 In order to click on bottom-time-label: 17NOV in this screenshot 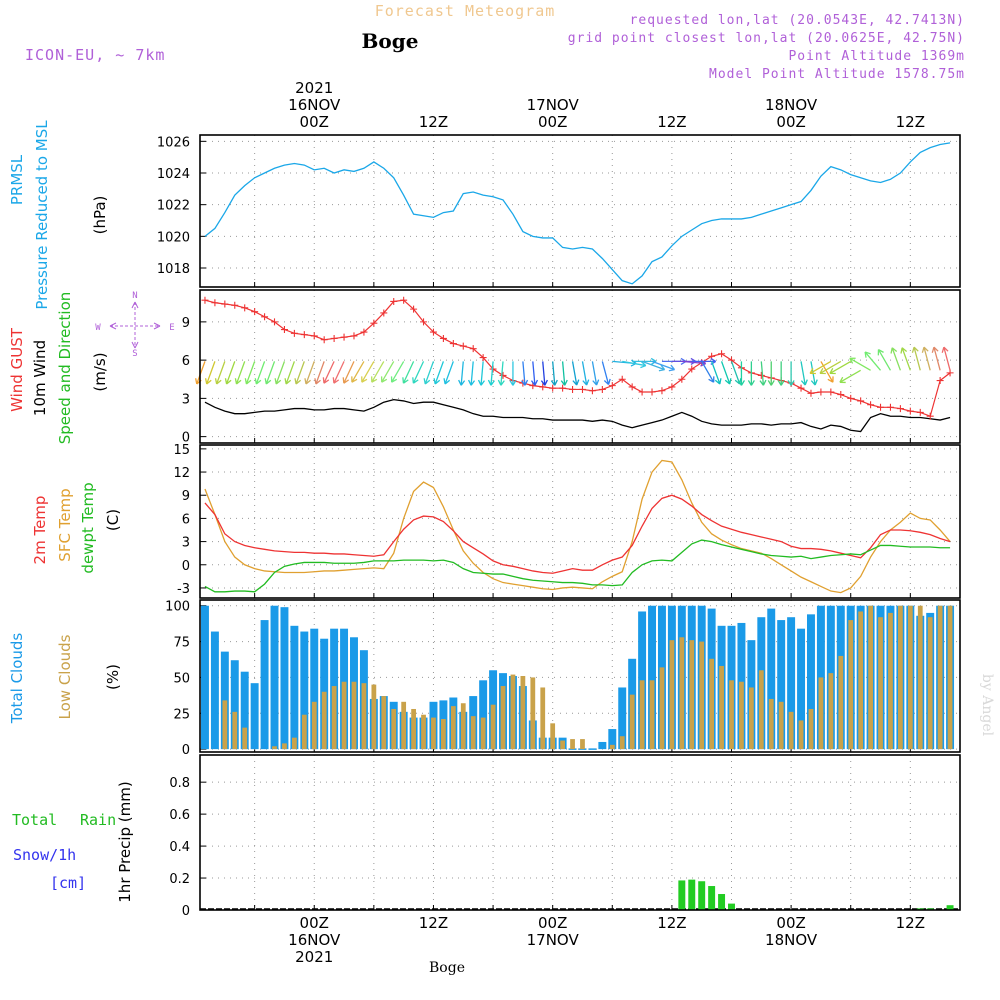, I will do `click(553, 940)`.